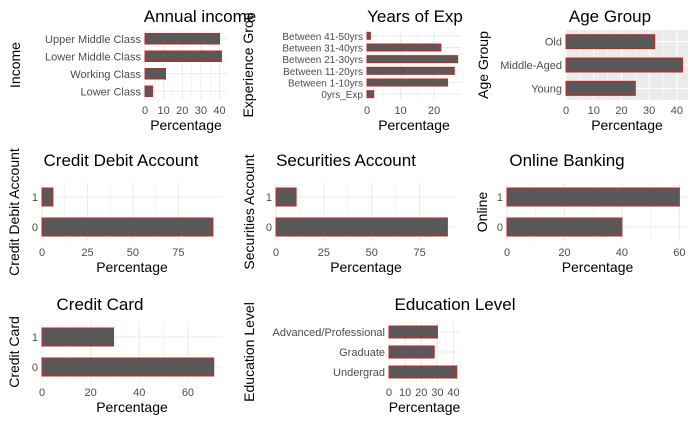 The height and width of the screenshot is (432, 700). What do you see at coordinates (328, 333) in the screenshot?
I see `y-tick-label: Advanced/Professional` at bounding box center [328, 333].